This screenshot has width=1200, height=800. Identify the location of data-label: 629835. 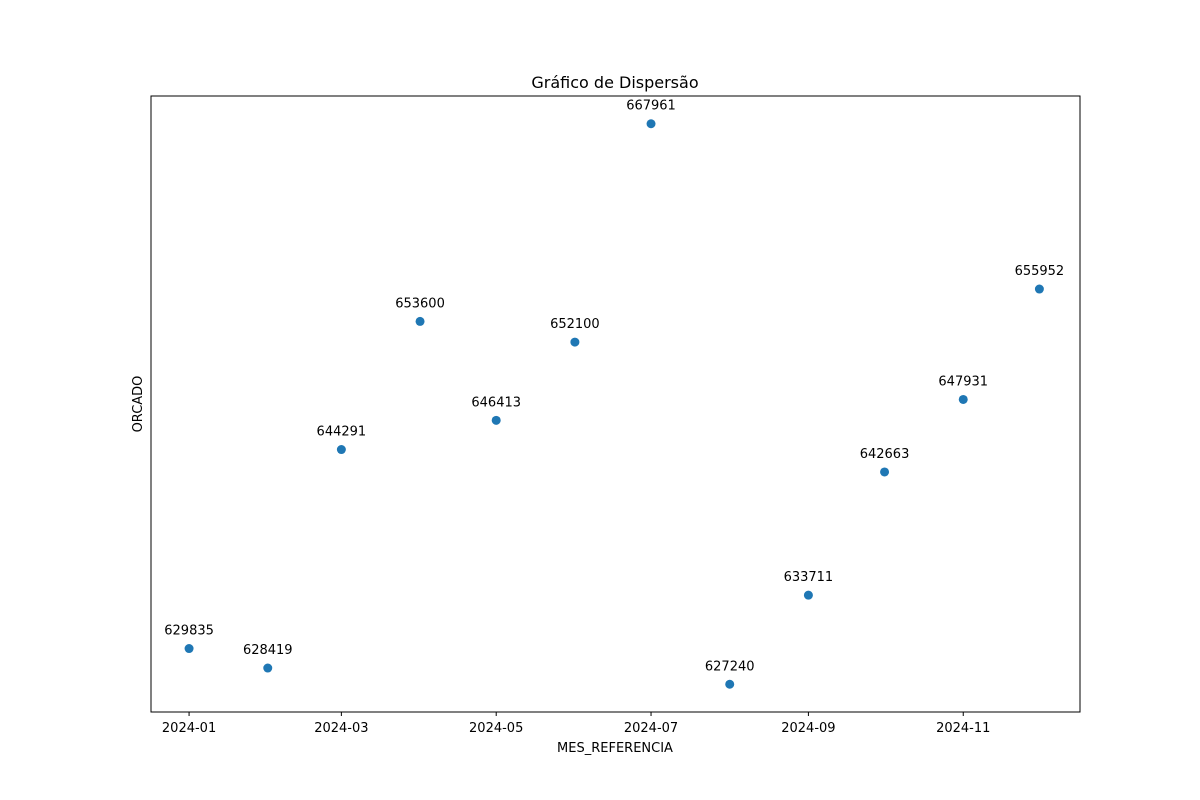
(189, 631).